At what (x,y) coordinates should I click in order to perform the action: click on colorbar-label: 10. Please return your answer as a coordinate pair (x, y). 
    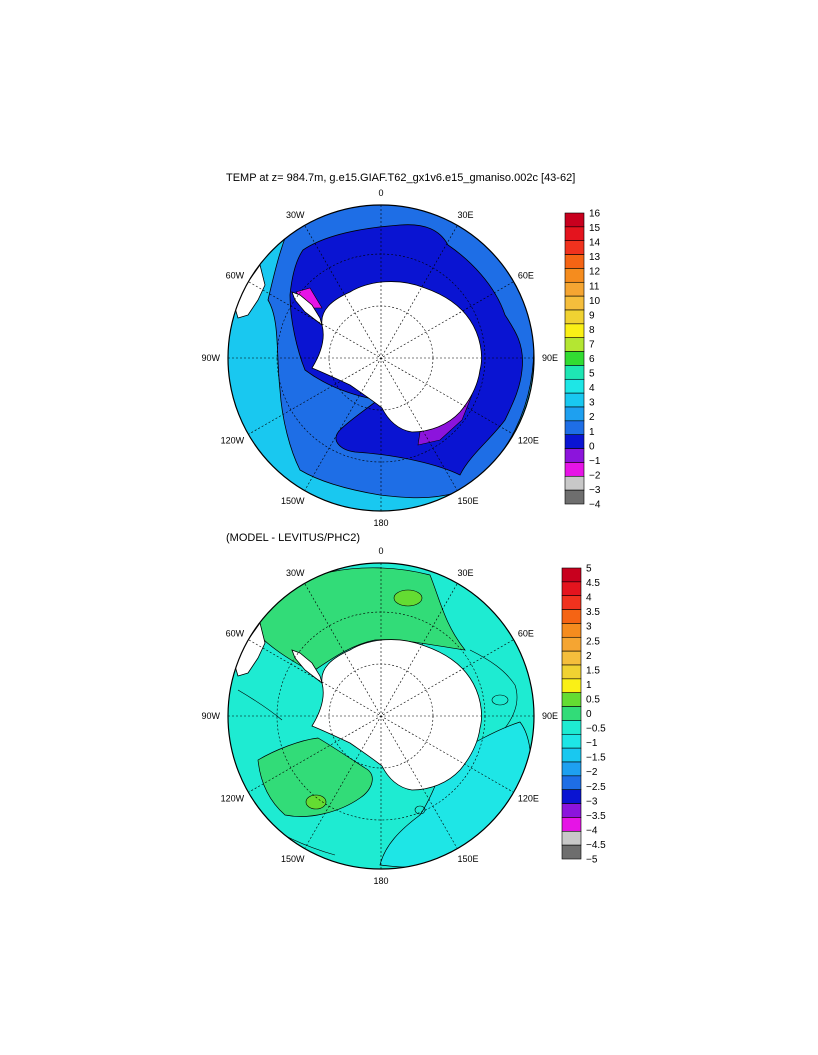
    Looking at the image, I should click on (595, 301).